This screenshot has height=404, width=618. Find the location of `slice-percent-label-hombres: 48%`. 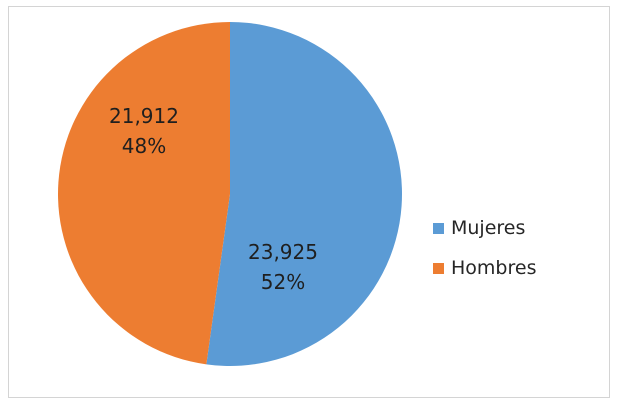

slice-percent-label-hombres: 48% is located at coordinates (144, 146).